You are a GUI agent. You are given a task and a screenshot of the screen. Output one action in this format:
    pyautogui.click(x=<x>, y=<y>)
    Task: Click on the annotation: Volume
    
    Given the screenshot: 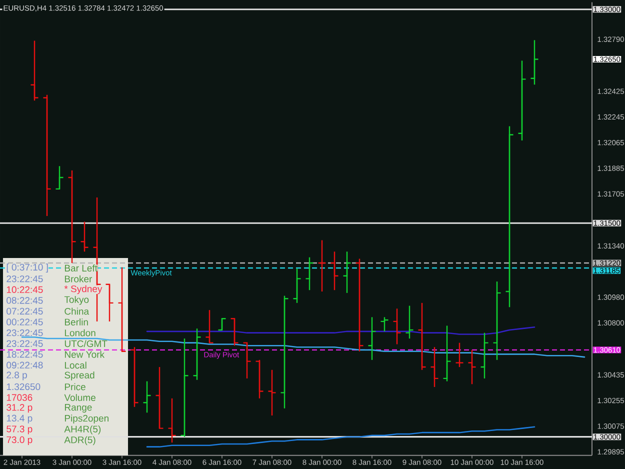 What is the action you would take?
    pyautogui.click(x=80, y=398)
    